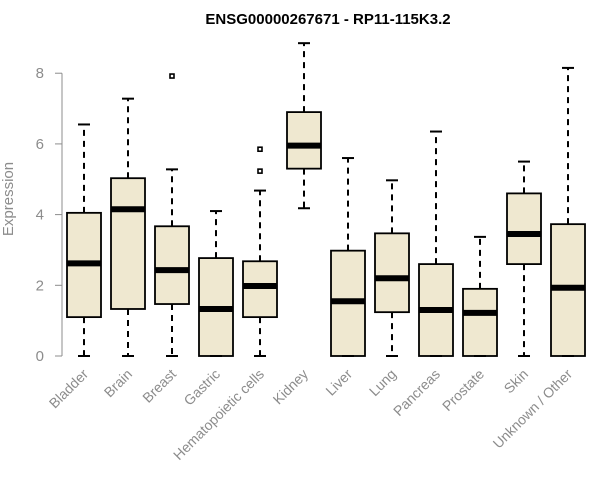 Image resolution: width=600 pixels, height=500 pixels. I want to click on x-tick-label: Kidney, so click(291, 387).